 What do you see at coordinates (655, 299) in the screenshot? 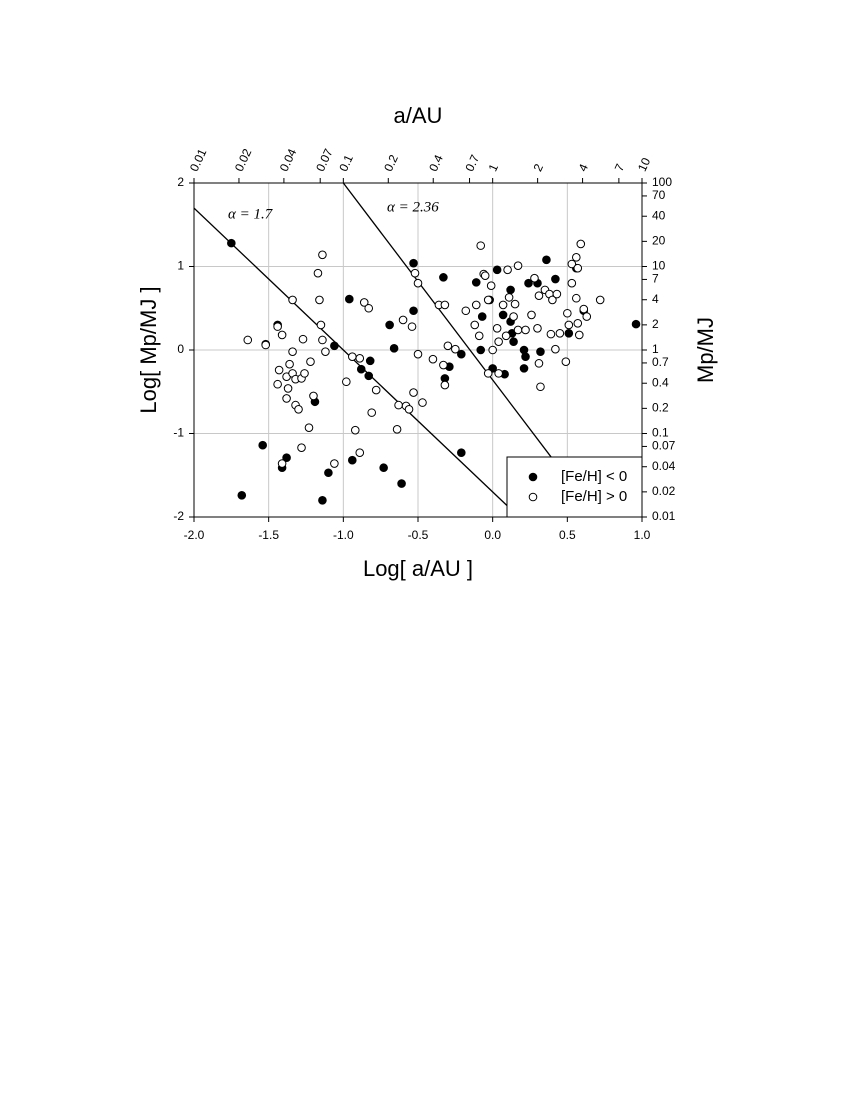
I see `y2-tick-label: 4` at bounding box center [655, 299].